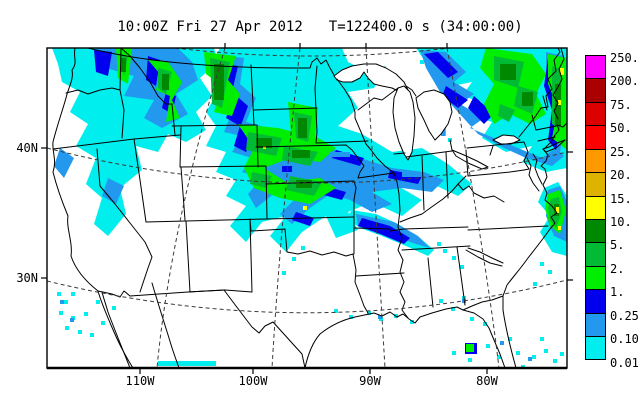 This screenshot has height=400, width=640. What do you see at coordinates (617, 245) in the screenshot?
I see `colorbar-label: 5.` at bounding box center [617, 245].